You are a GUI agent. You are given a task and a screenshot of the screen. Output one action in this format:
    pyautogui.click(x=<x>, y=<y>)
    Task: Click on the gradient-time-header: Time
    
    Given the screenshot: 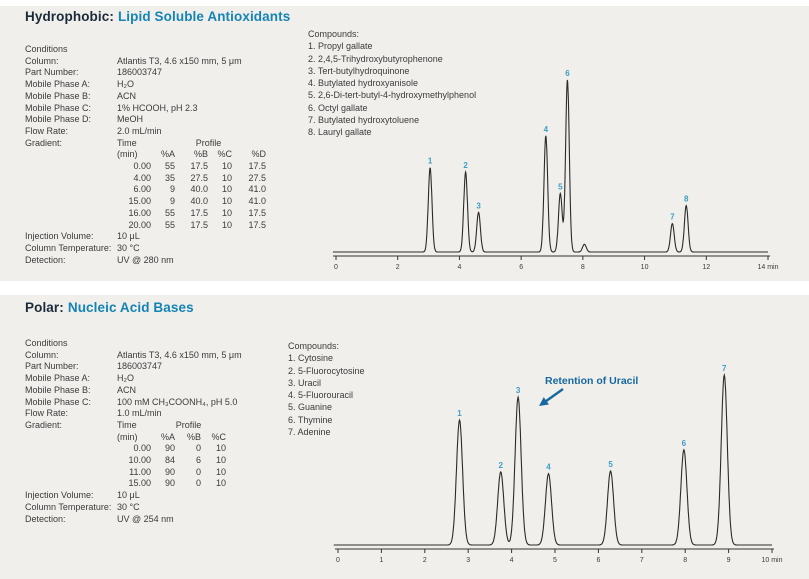 What is the action you would take?
    pyautogui.click(x=127, y=142)
    